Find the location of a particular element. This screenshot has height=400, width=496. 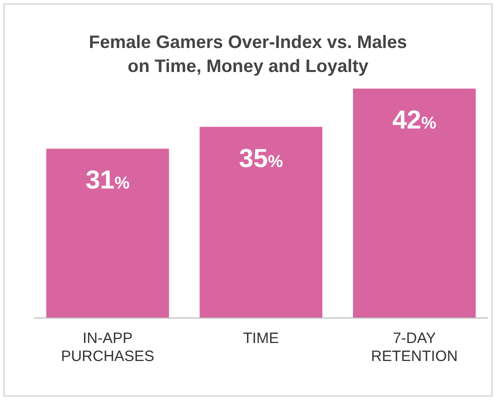

x-tick-label: IN-APP PURCHASES is located at coordinates (107, 347).